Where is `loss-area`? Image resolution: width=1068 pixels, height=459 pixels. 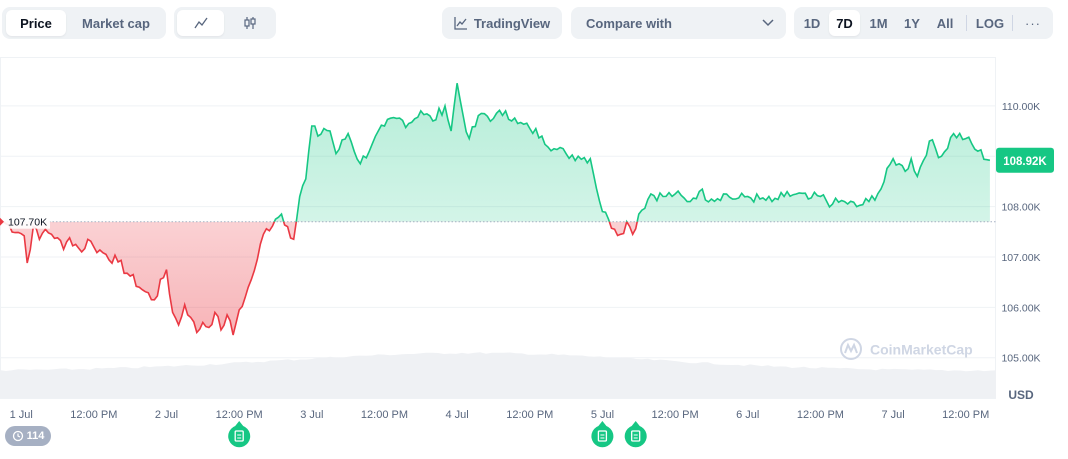
loss-area is located at coordinates (320, 278).